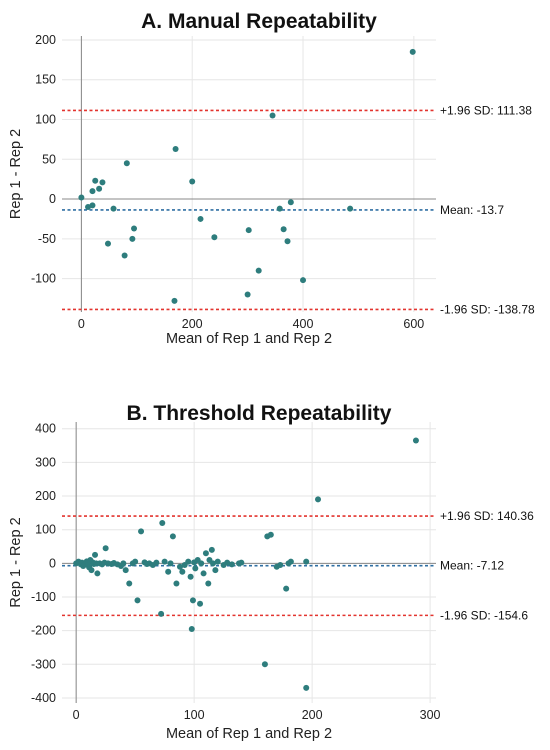 The width and height of the screenshot is (550, 750). I want to click on upper-limit-label: +1.96 SD: 111.38, so click(486, 110).